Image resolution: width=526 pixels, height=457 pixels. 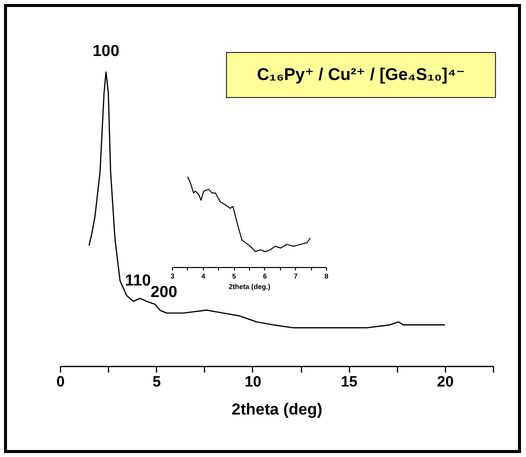 What do you see at coordinates (60, 382) in the screenshot?
I see `x-tick-label: 0` at bounding box center [60, 382].